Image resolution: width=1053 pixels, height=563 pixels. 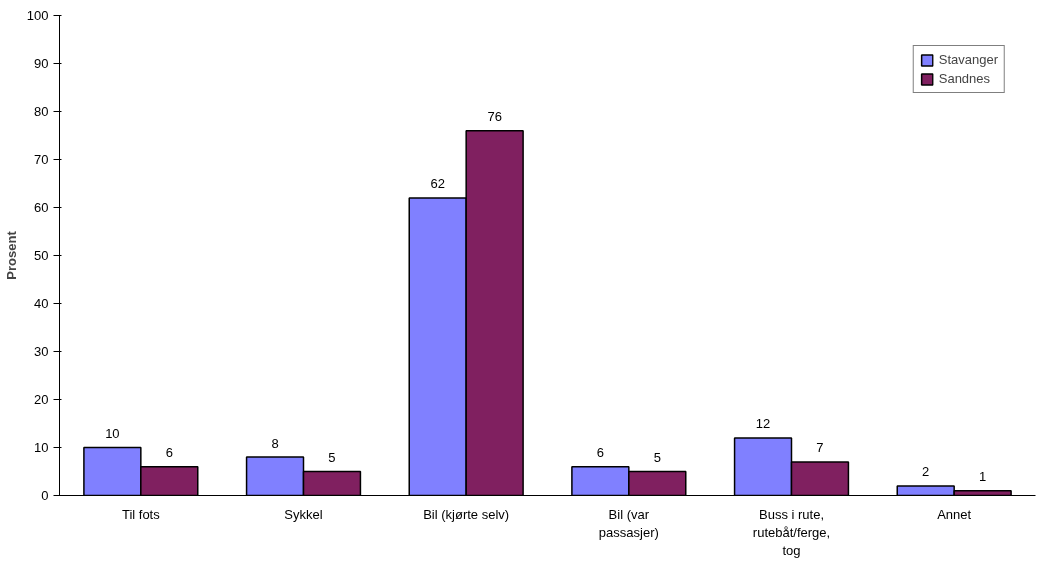 I want to click on y-tick-label: 90, so click(x=41, y=63).